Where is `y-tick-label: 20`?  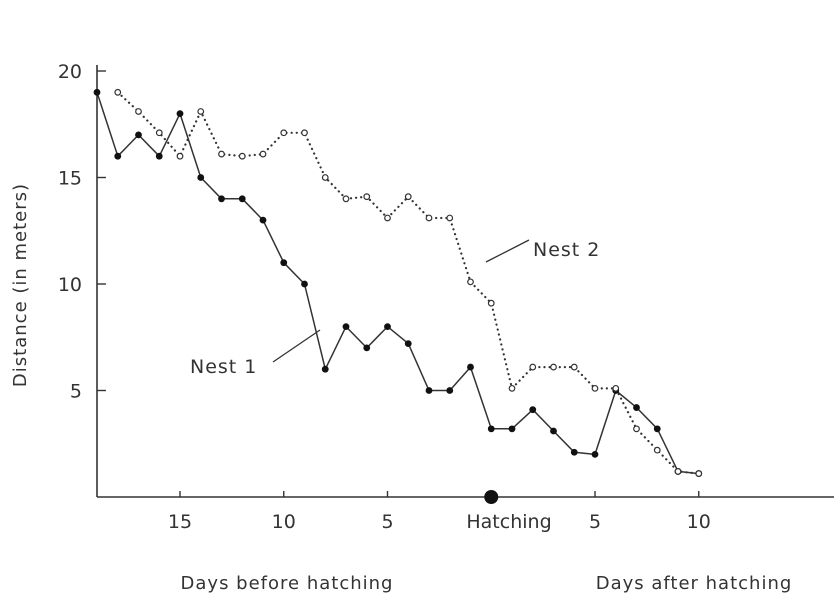
y-tick-label: 20 is located at coordinates (70, 72).